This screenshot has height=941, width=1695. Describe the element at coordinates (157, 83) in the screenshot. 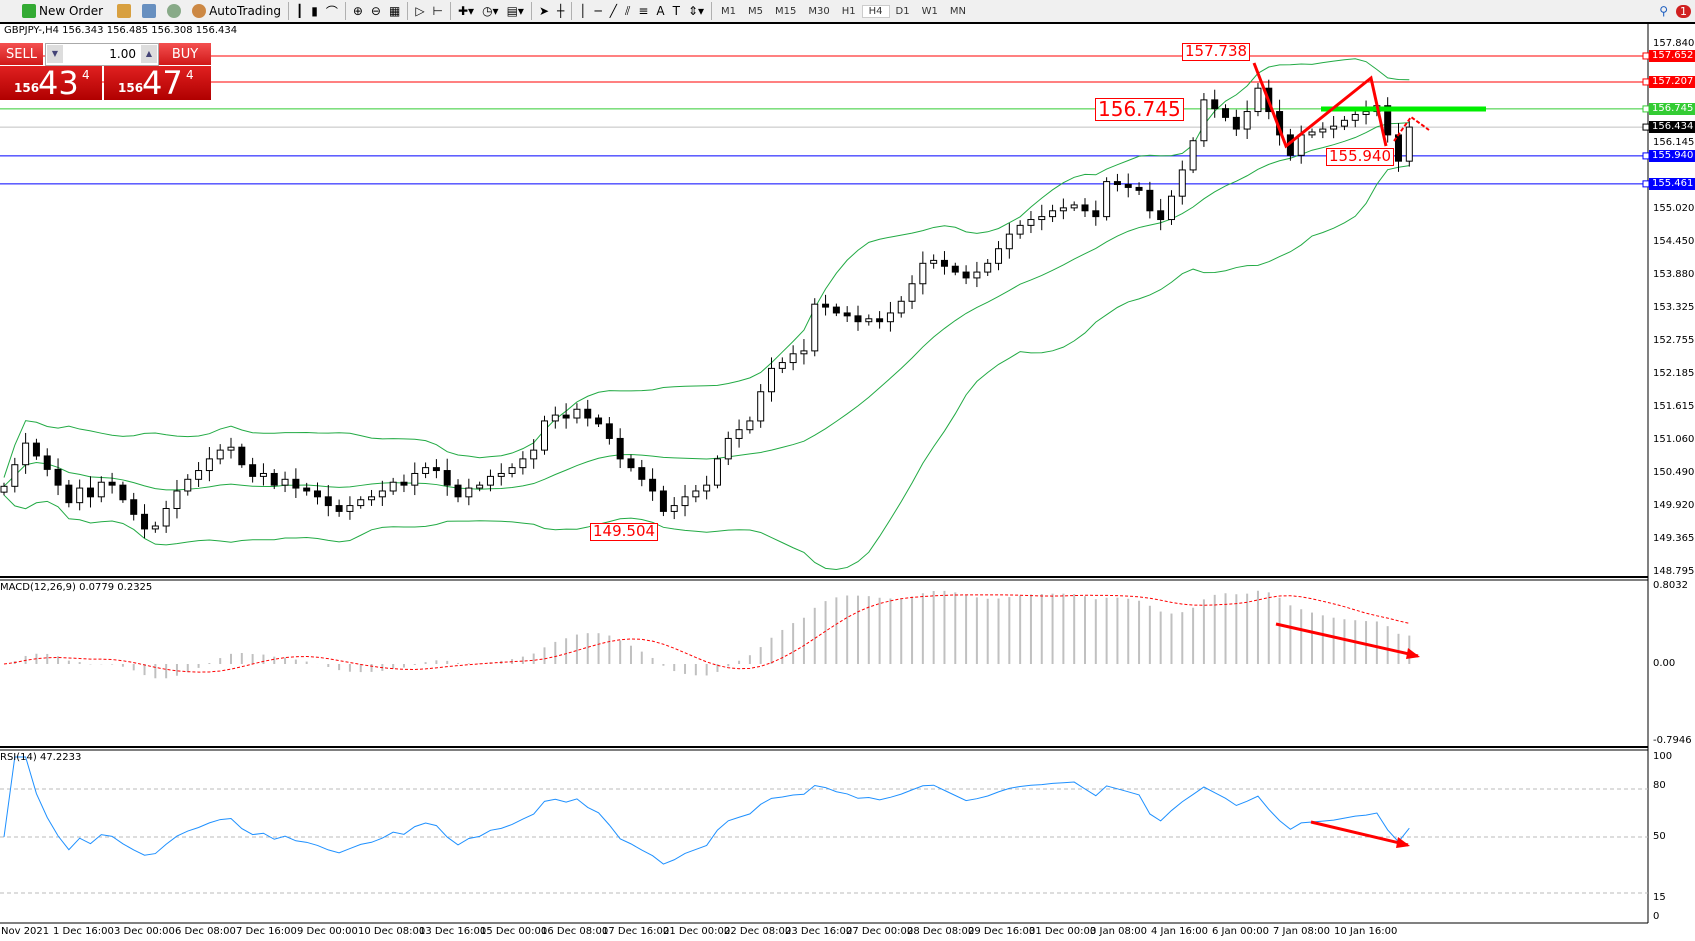

I see `buy-price: 156 47 4` at that location.